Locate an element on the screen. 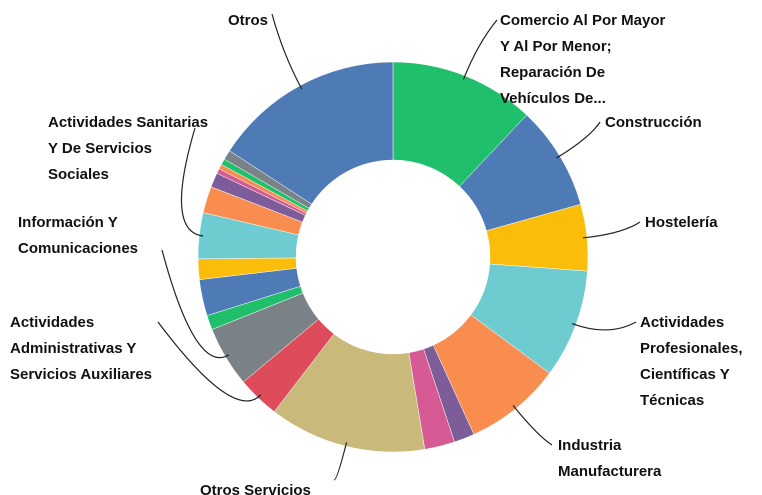 The width and height of the screenshot is (762, 495). slice-label: Información Y Comunicaciones is located at coordinates (78, 235).